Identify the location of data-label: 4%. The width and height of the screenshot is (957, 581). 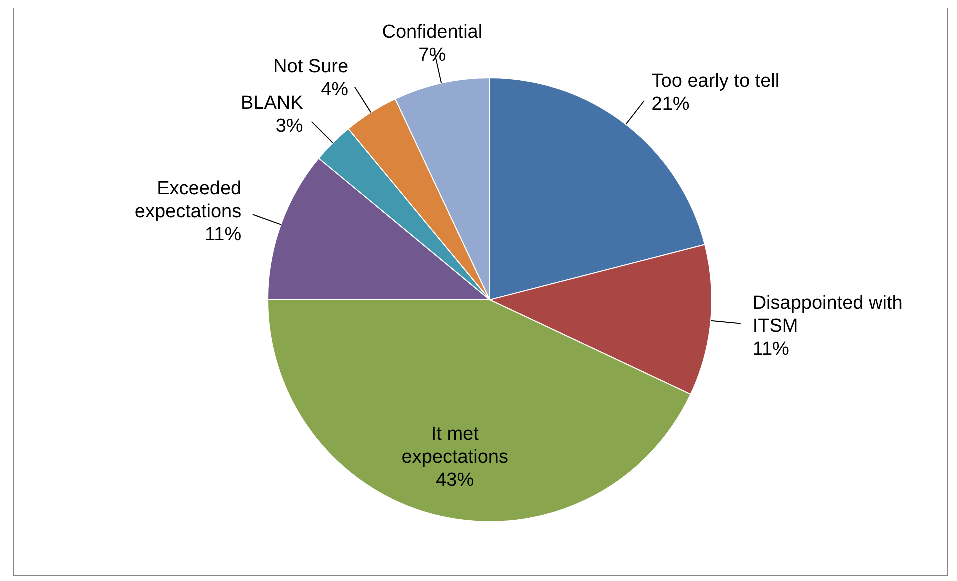
(335, 90).